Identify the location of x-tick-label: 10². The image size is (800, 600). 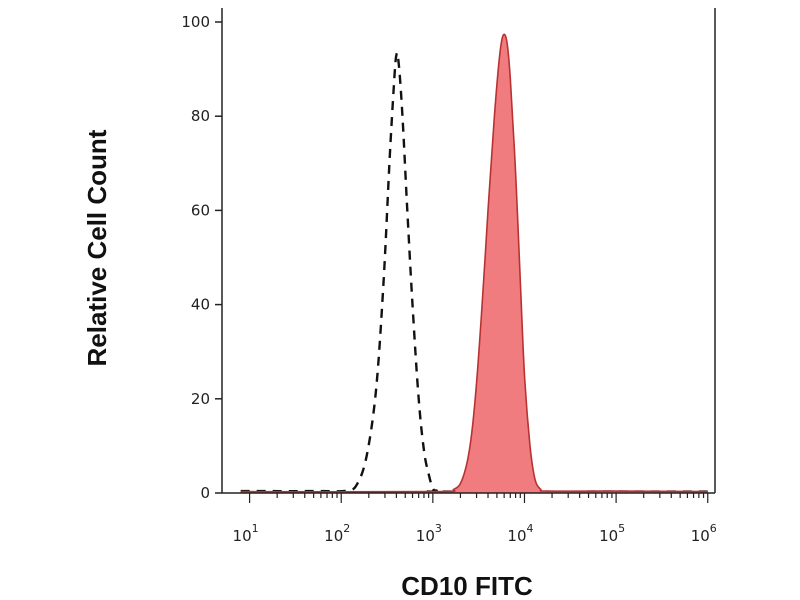
(337, 533).